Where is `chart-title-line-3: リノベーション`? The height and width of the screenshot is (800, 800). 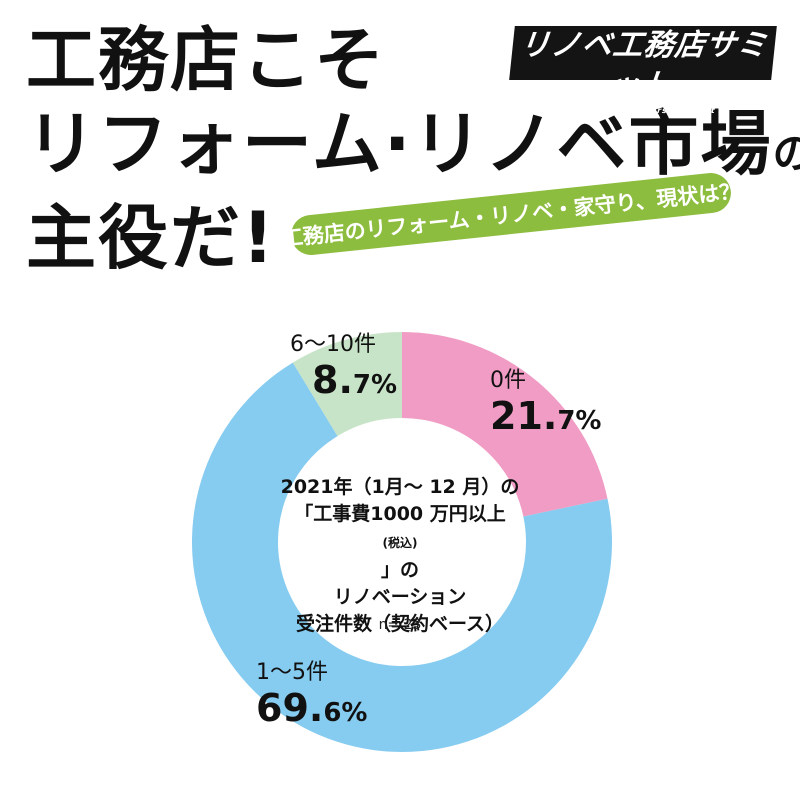
chart-title-line-3: リノベーション is located at coordinates (400, 597).